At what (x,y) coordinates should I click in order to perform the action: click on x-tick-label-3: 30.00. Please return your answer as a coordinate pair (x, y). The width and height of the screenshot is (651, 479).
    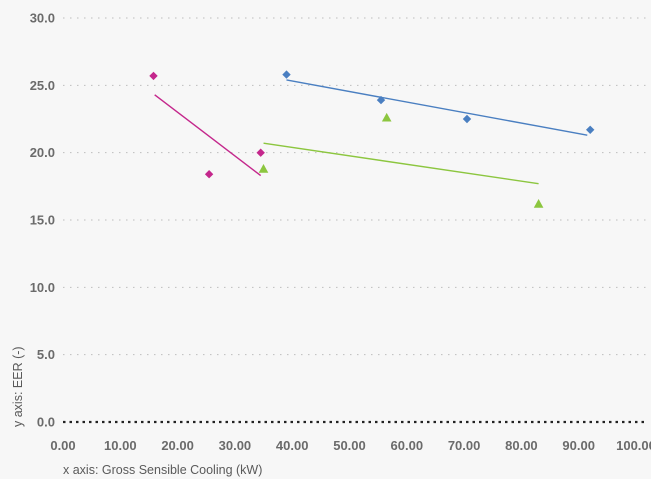
    Looking at the image, I should click on (235, 445).